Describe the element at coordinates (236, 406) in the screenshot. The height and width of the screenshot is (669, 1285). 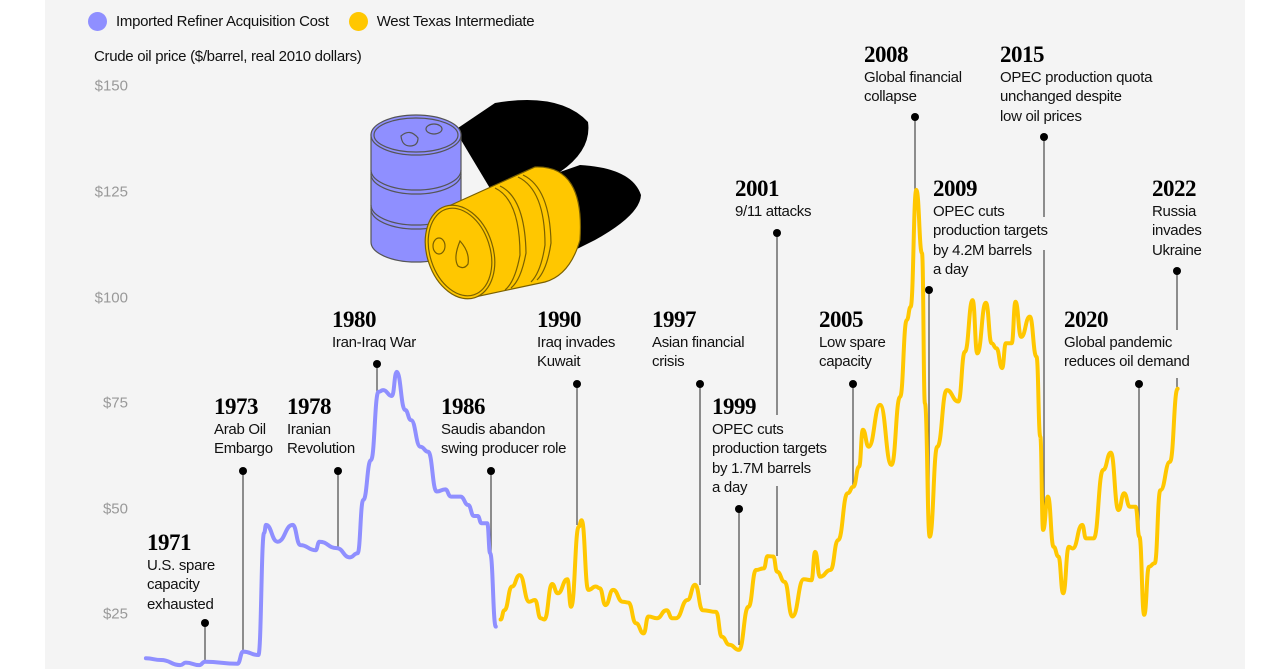
I see `annotation-year: 1973` at that location.